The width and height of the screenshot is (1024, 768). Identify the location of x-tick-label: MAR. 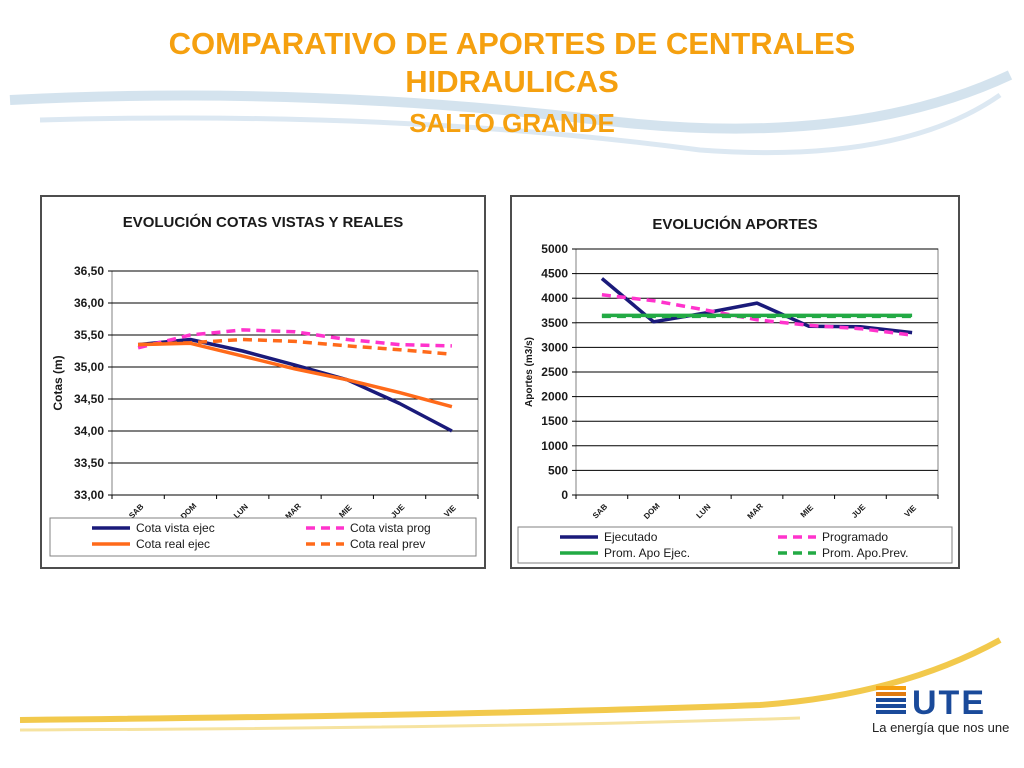
(755, 510).